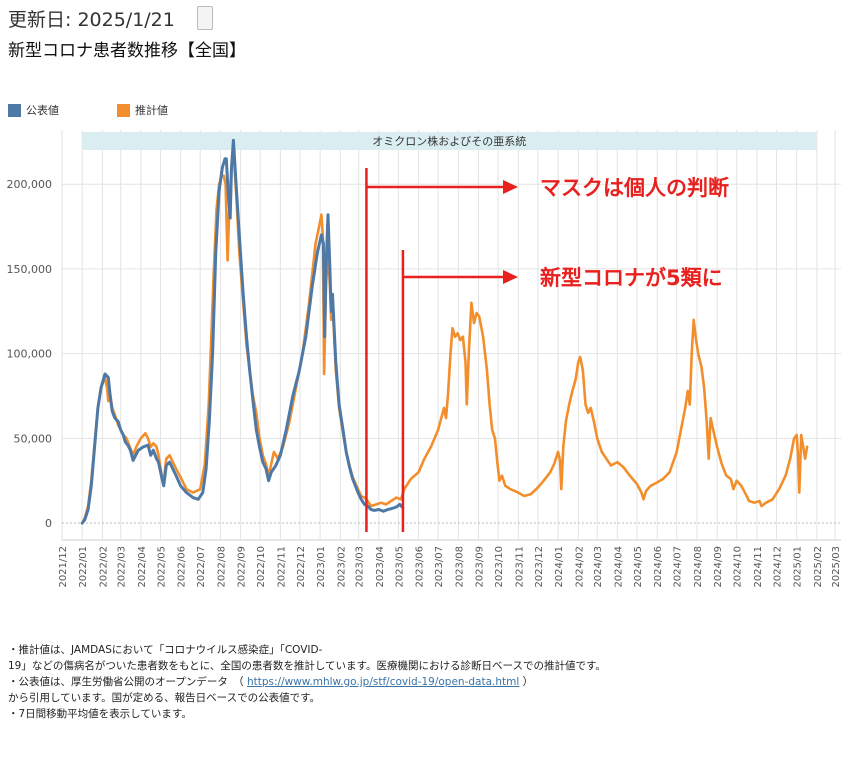 This screenshot has height=772, width=844. What do you see at coordinates (161, 567) in the screenshot?
I see `x-tick-label: 2022/05` at bounding box center [161, 567].